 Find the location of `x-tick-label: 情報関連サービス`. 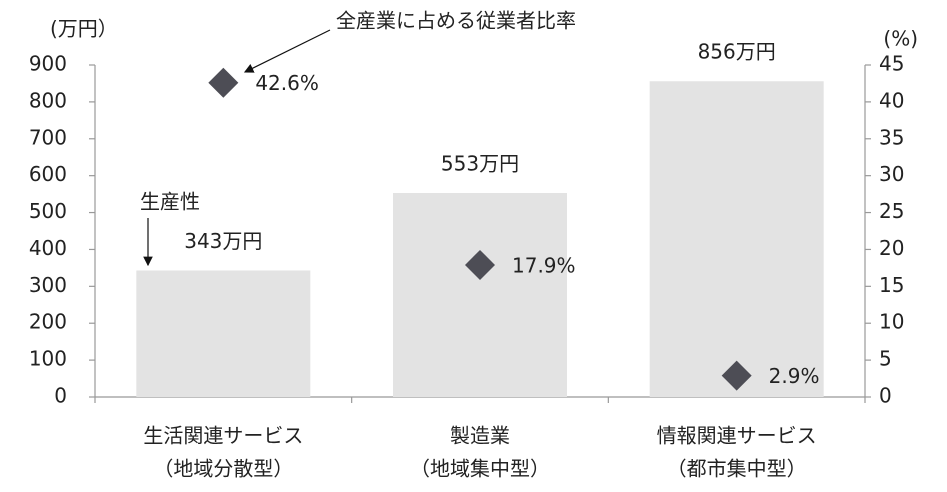

x-tick-label: 情報関連サービス is located at coordinates (737, 436).